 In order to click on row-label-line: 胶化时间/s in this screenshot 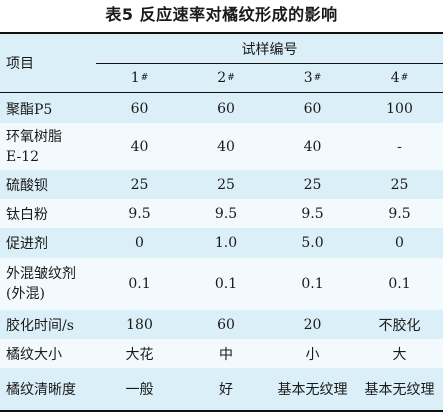, I will do `click(40, 325)`.